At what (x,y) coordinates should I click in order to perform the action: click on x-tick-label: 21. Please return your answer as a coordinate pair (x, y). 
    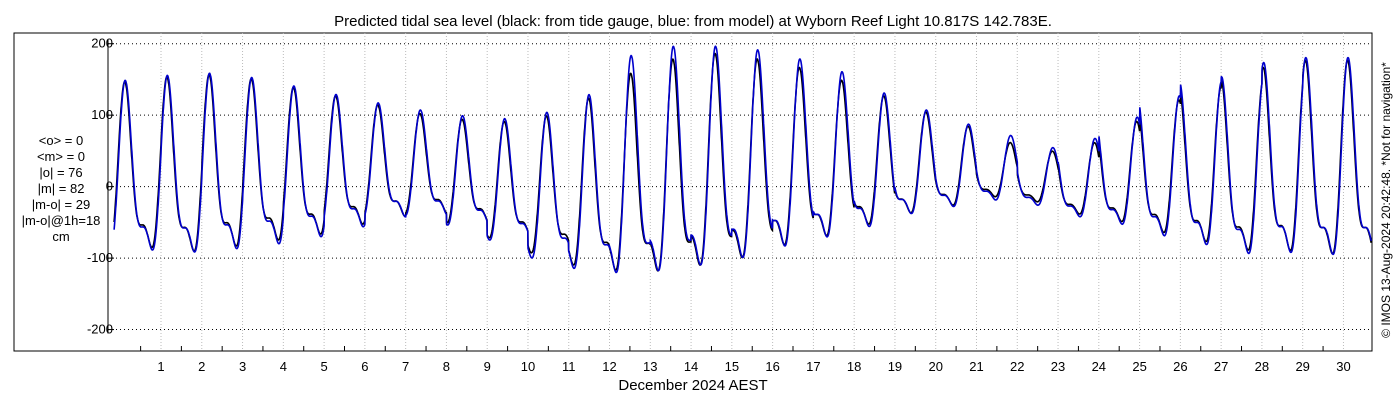
    Looking at the image, I should click on (976, 366).